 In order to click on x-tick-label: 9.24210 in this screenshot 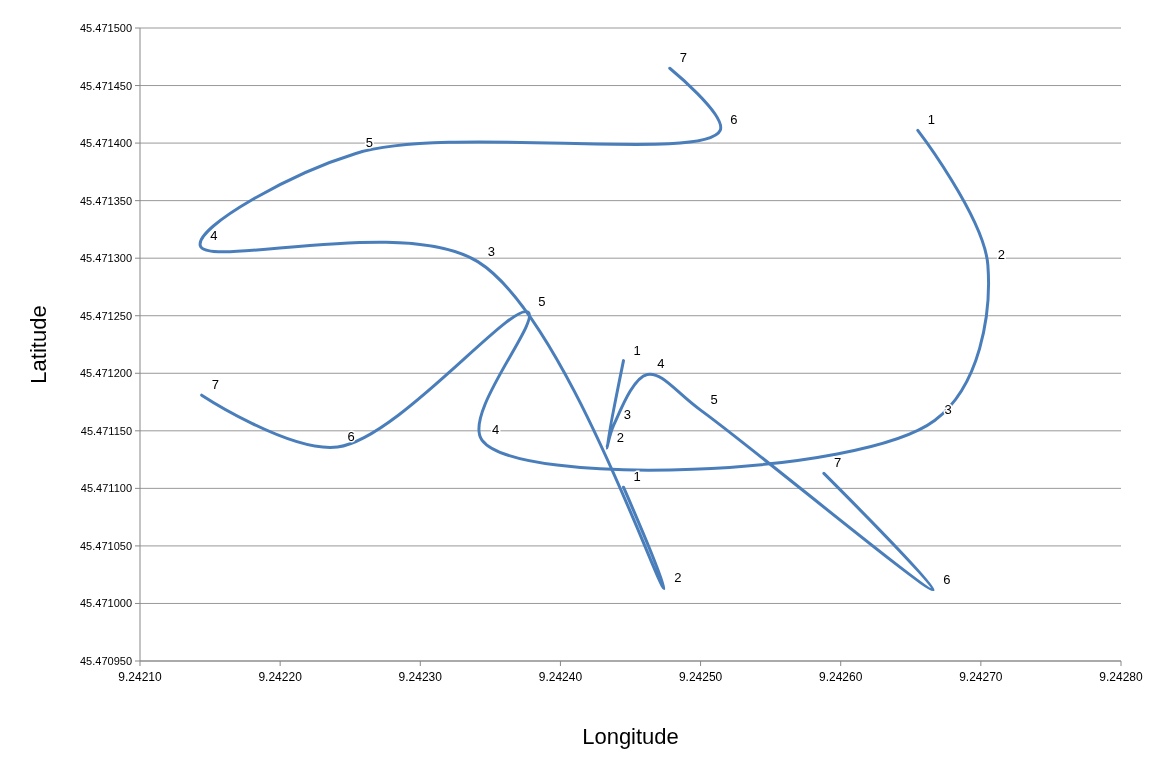, I will do `click(140, 677)`.